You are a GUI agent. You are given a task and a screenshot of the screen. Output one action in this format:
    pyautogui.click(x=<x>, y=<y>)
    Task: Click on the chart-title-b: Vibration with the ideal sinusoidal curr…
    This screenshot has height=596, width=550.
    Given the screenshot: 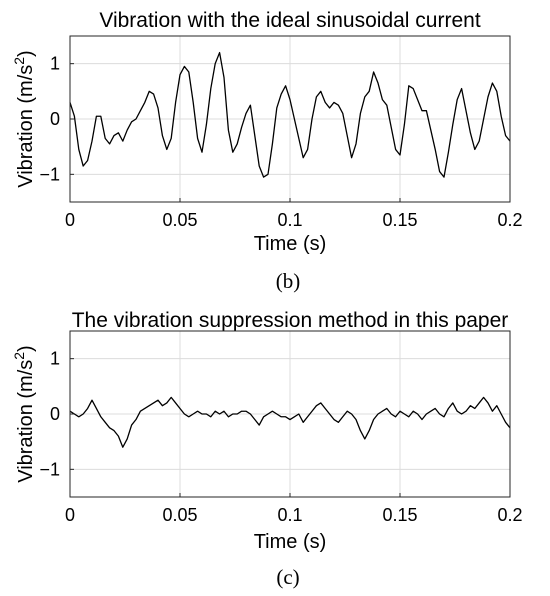 What is the action you would take?
    pyautogui.click(x=289, y=20)
    